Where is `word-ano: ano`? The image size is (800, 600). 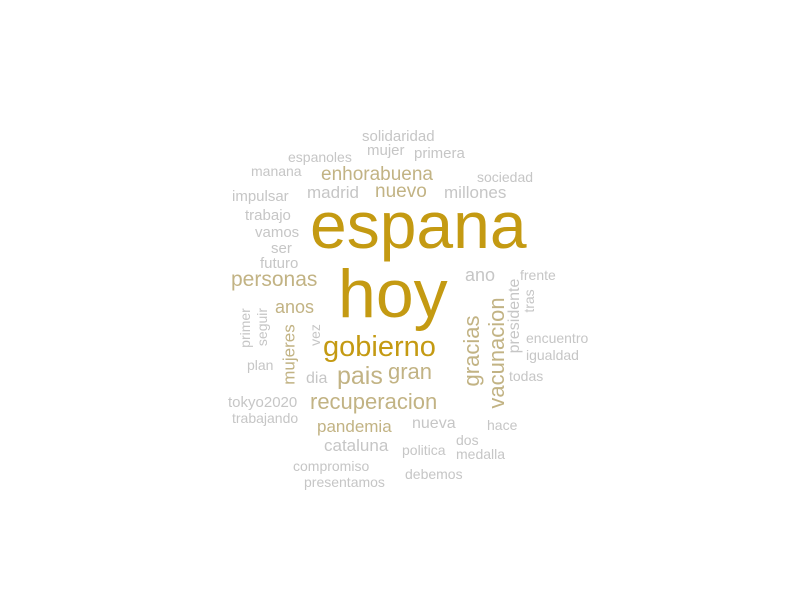
word-ano: ano is located at coordinates (480, 275).